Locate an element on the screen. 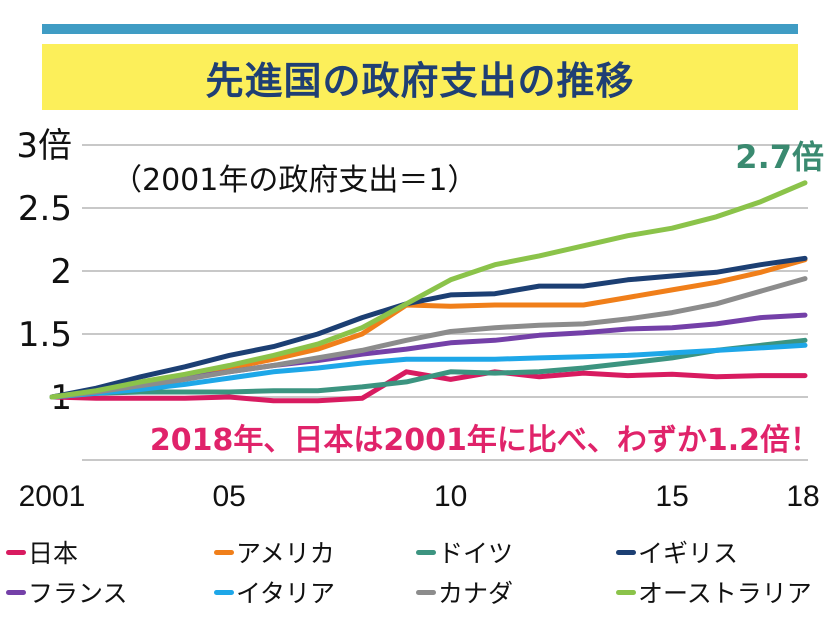 The width and height of the screenshot is (840, 623). legend-item: アメリカ is located at coordinates (274, 552).